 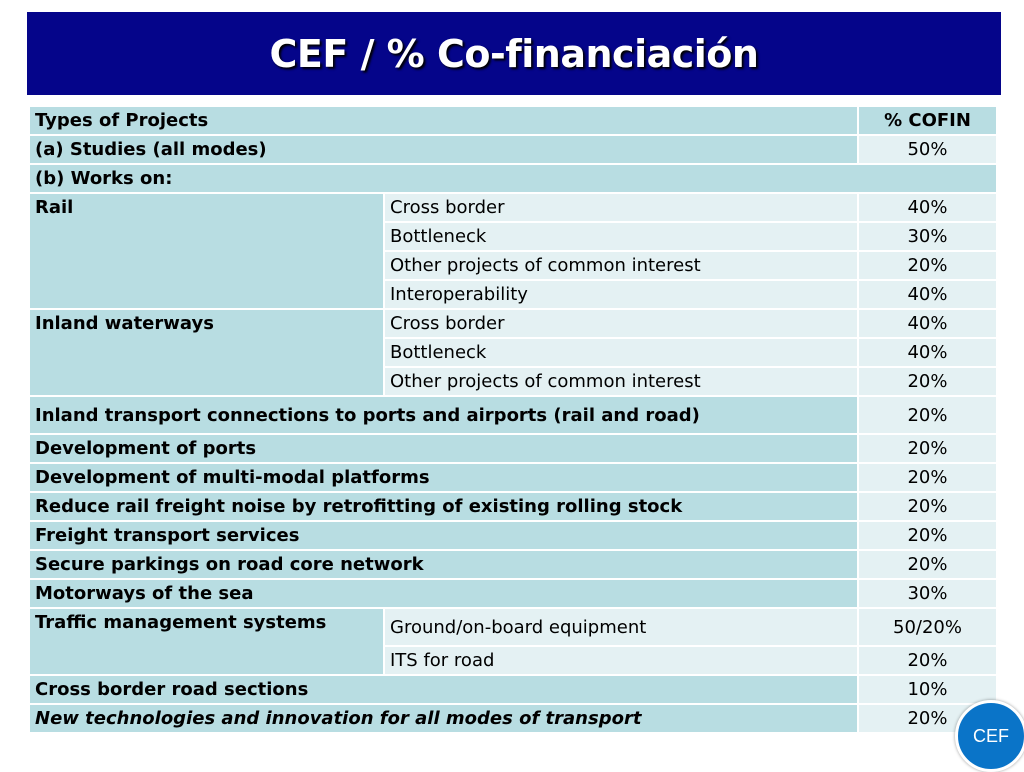 What do you see at coordinates (621, 627) in the screenshot?
I see `row-sublabel: Ground/on-board equipment` at bounding box center [621, 627].